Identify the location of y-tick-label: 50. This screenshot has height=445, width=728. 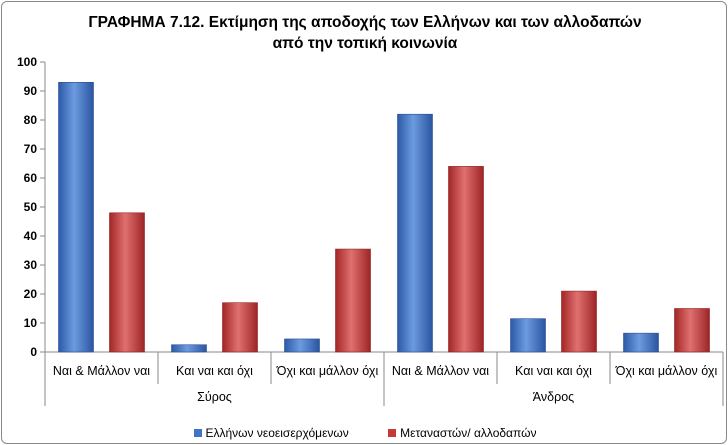
(31, 207).